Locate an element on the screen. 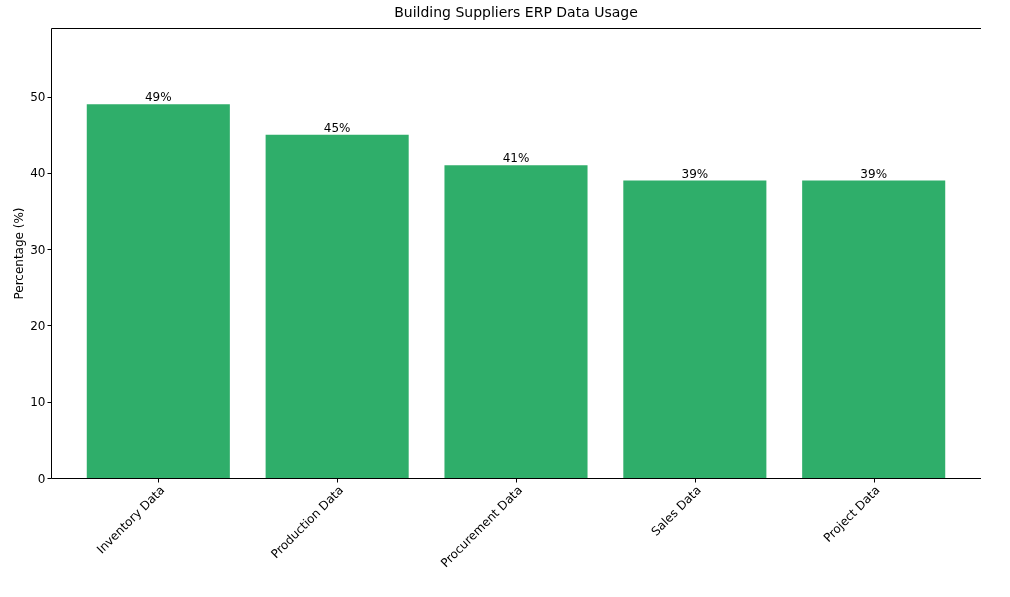  data-label: 49% is located at coordinates (158, 97).